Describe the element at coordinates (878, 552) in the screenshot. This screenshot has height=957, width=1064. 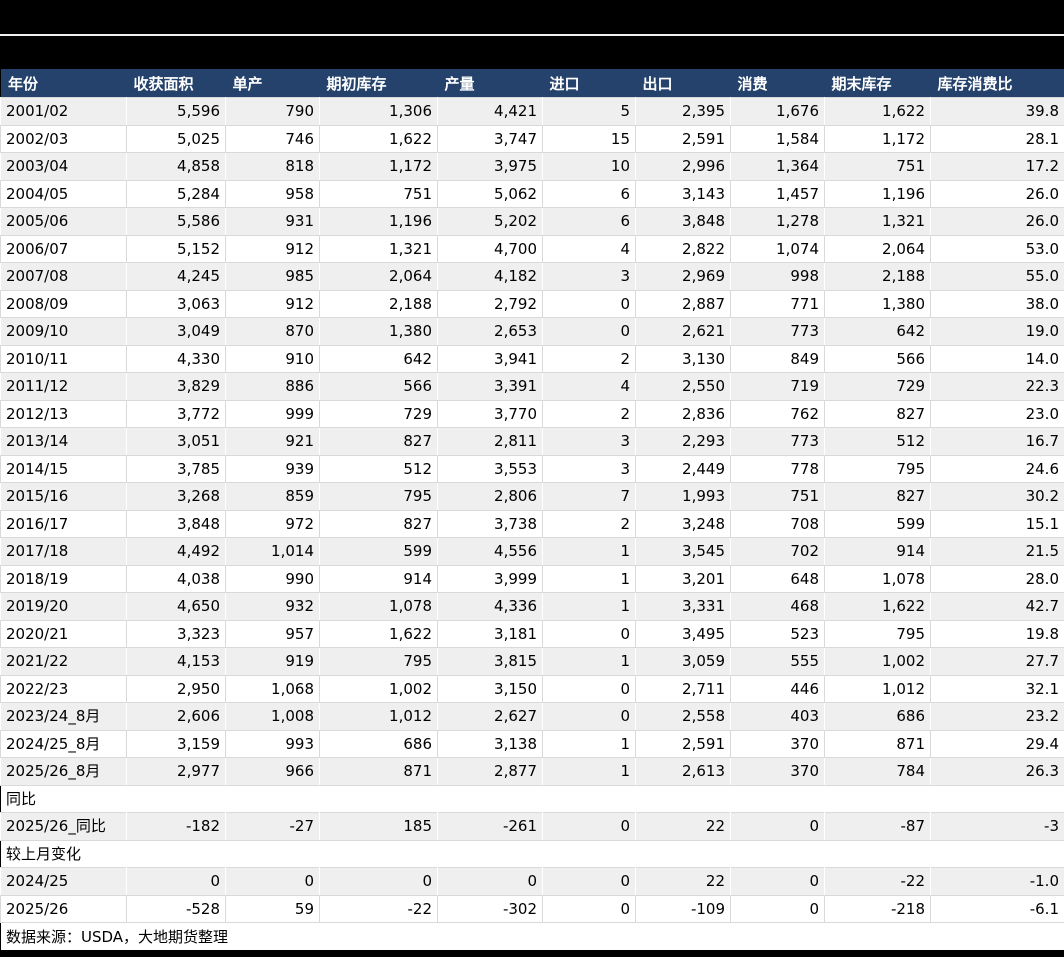
I see `value-cell: 914` at that location.